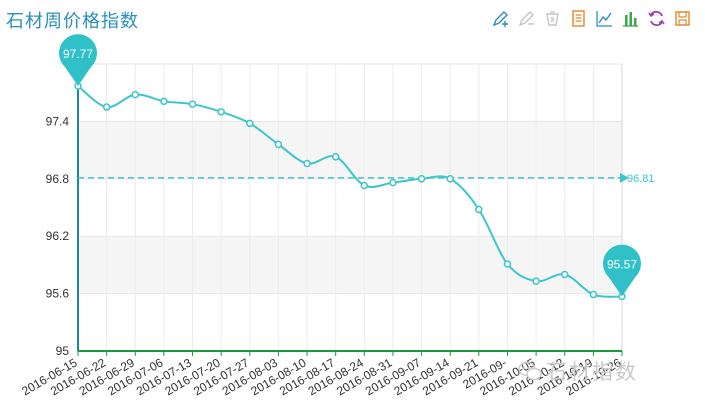  What do you see at coordinates (656, 18) in the screenshot?
I see `restore-icon` at bounding box center [656, 18].